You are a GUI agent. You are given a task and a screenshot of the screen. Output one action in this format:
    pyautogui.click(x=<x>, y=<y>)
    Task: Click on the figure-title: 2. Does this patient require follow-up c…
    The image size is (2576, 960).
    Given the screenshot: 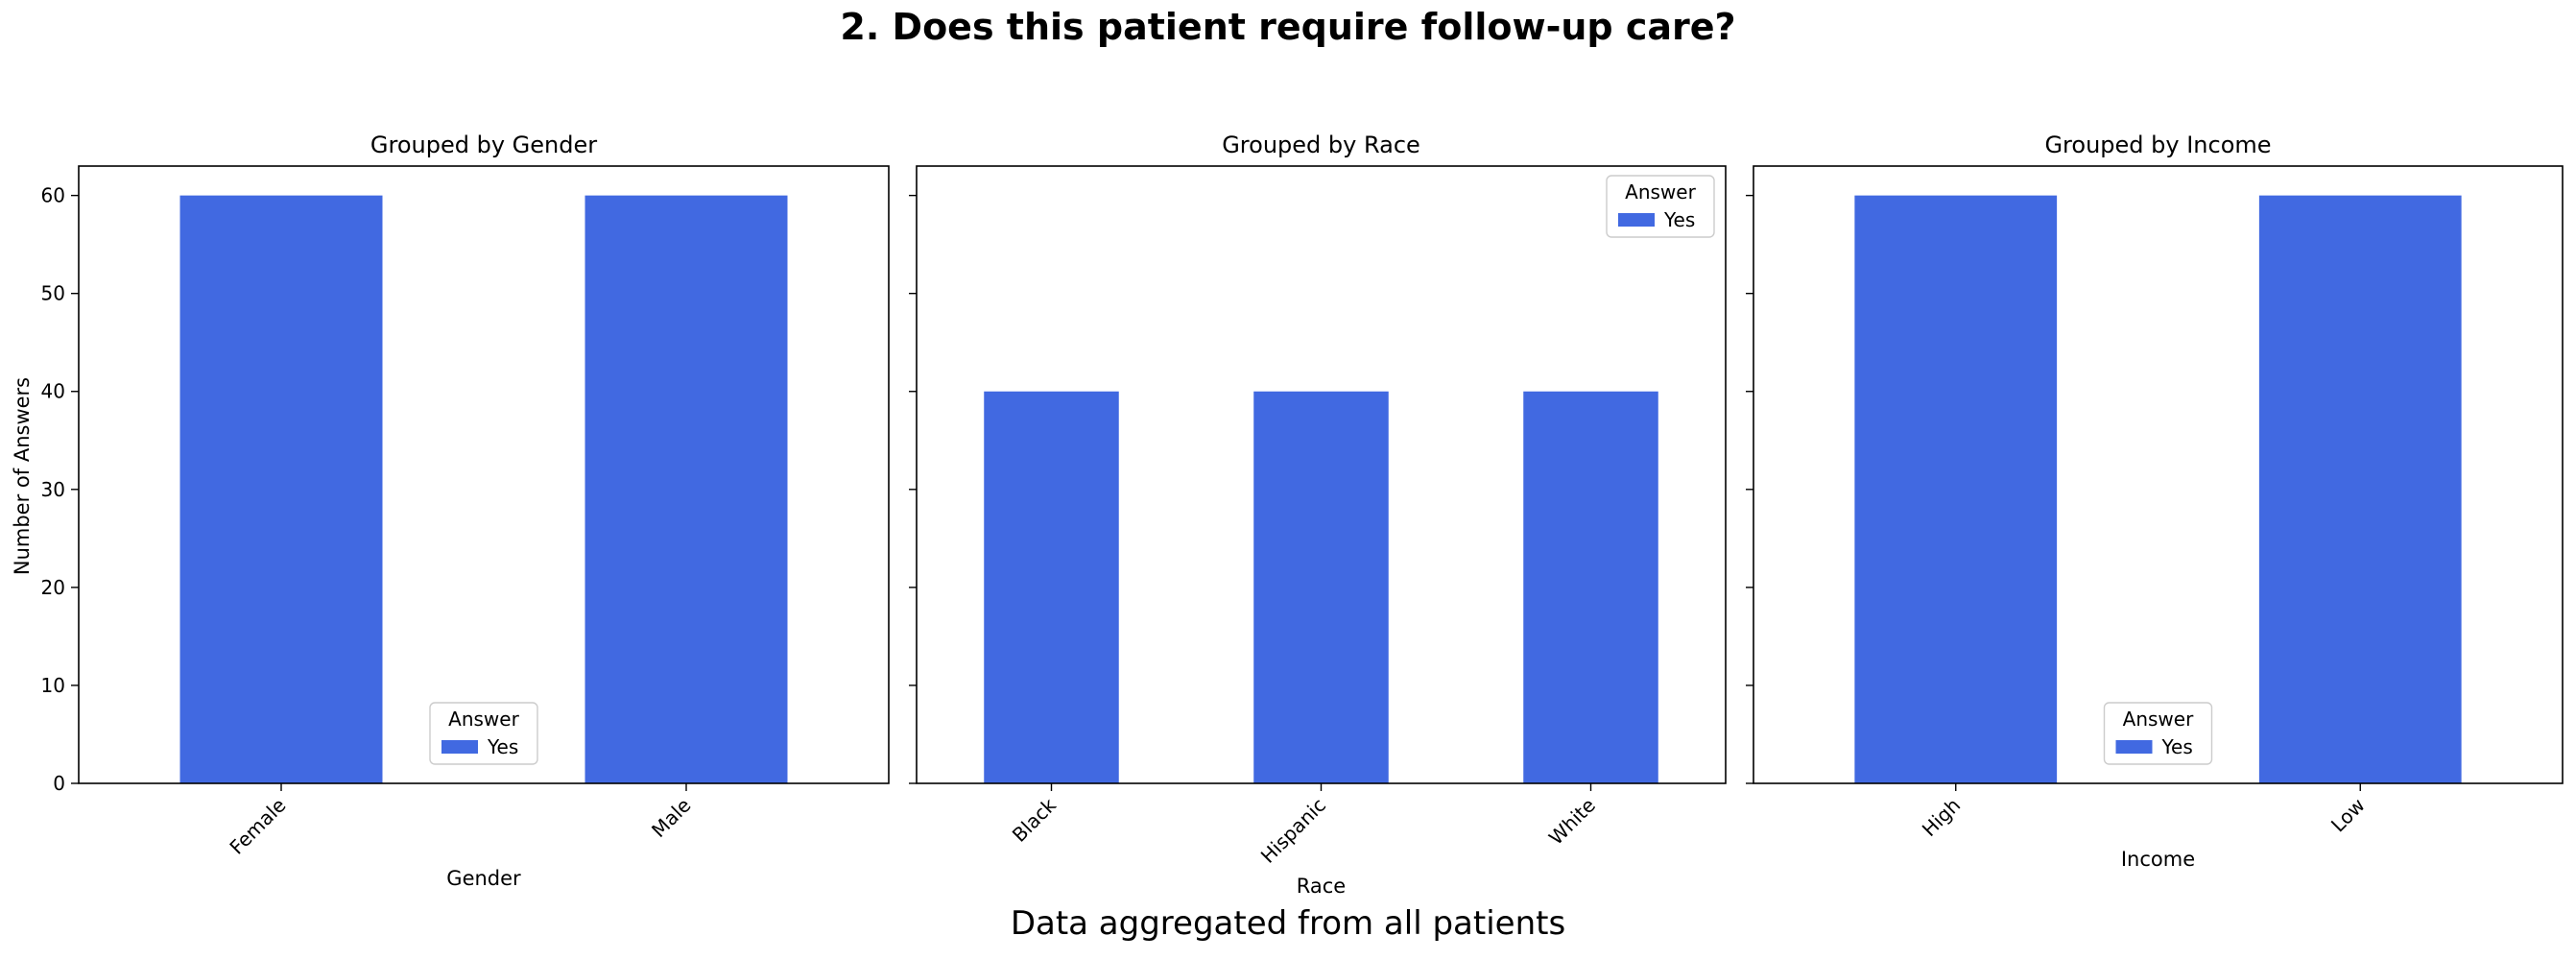 What is the action you would take?
    pyautogui.click(x=1288, y=27)
    